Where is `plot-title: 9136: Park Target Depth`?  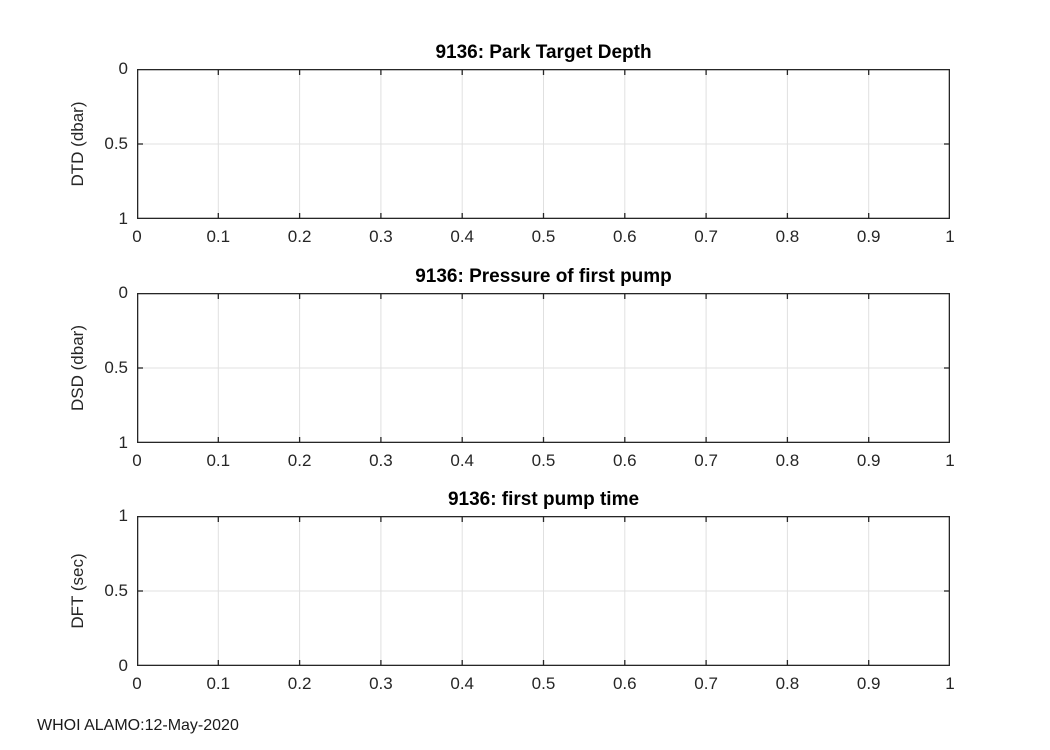
plot-title: 9136: Park Target Depth is located at coordinates (543, 52).